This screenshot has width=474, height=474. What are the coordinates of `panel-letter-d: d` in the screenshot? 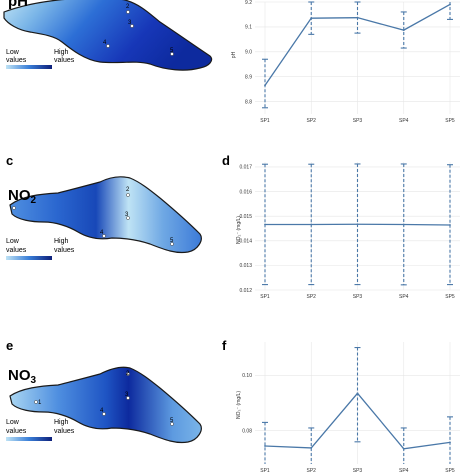 It's located at (226, 160).